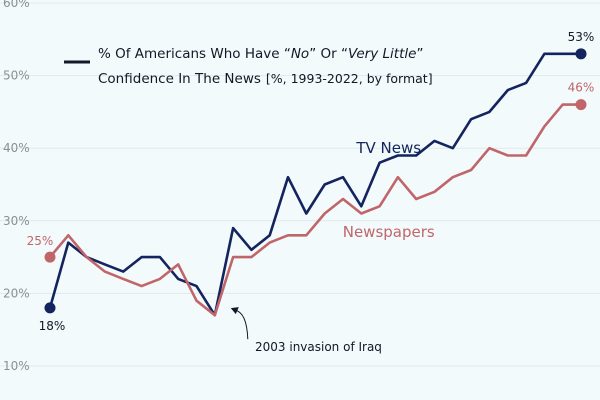  Describe the element at coordinates (16, 293) in the screenshot. I see `y-tick-label: 20%` at that location.